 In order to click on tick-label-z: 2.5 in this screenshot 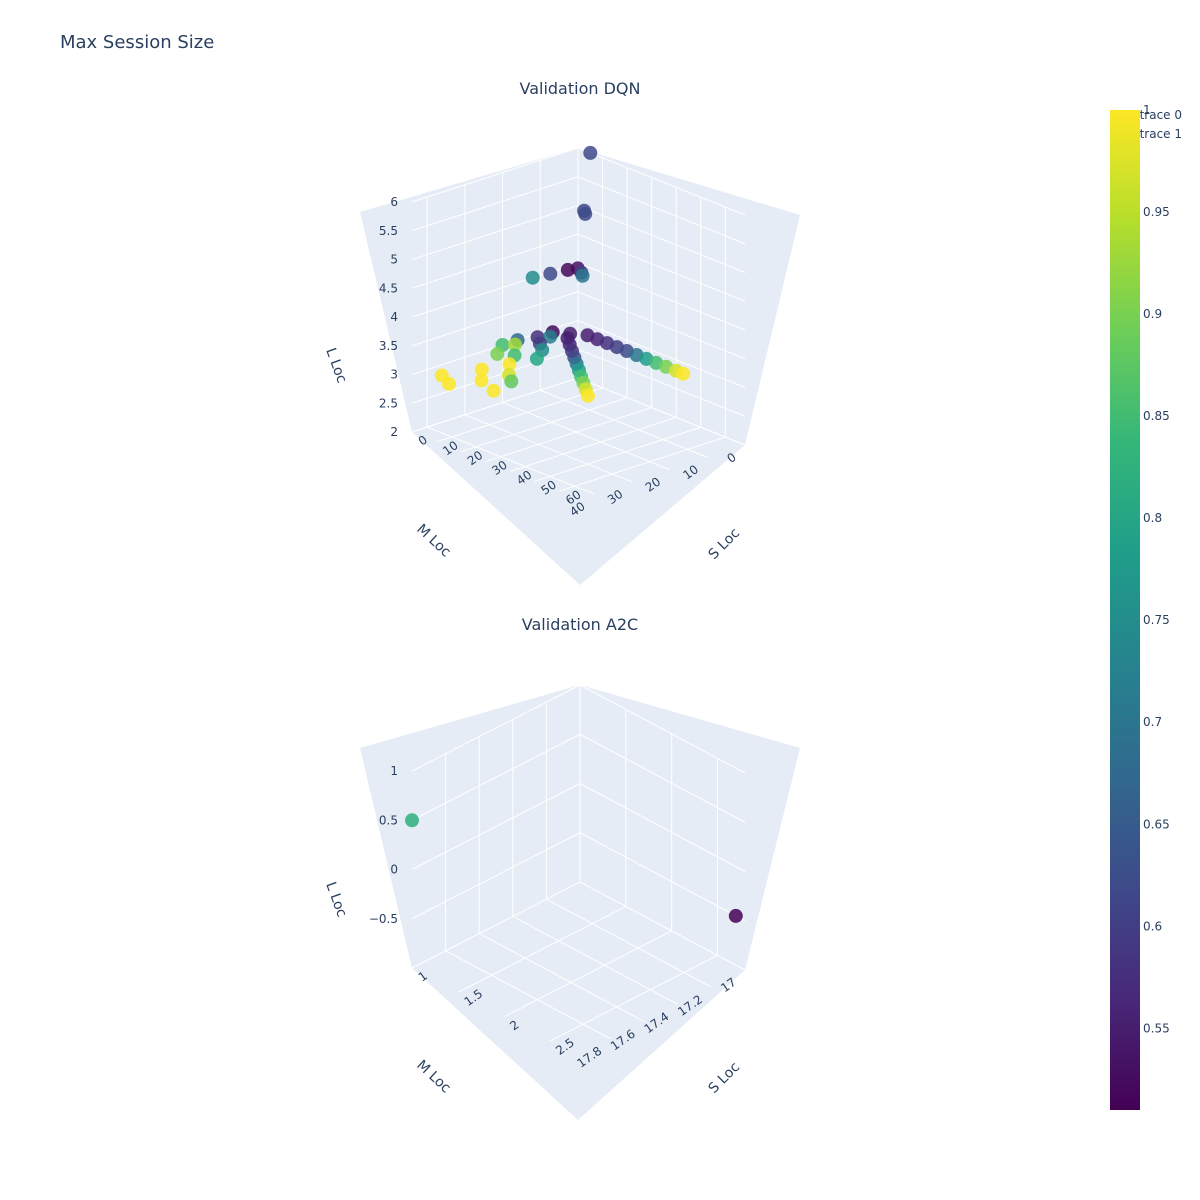, I will do `click(388, 403)`.